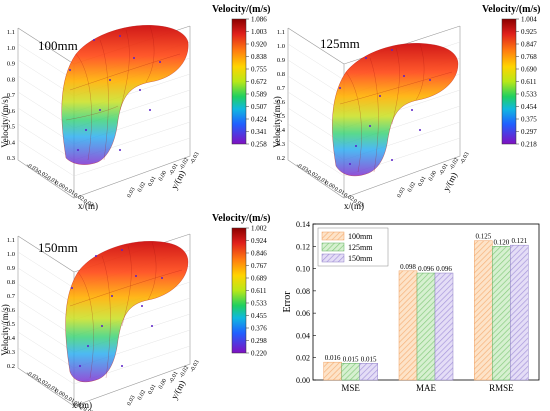 This screenshot has width=550, height=411. Describe the element at coordinates (259, 57) in the screenshot. I see `colorbar-tick-label: 0.838` at that location.